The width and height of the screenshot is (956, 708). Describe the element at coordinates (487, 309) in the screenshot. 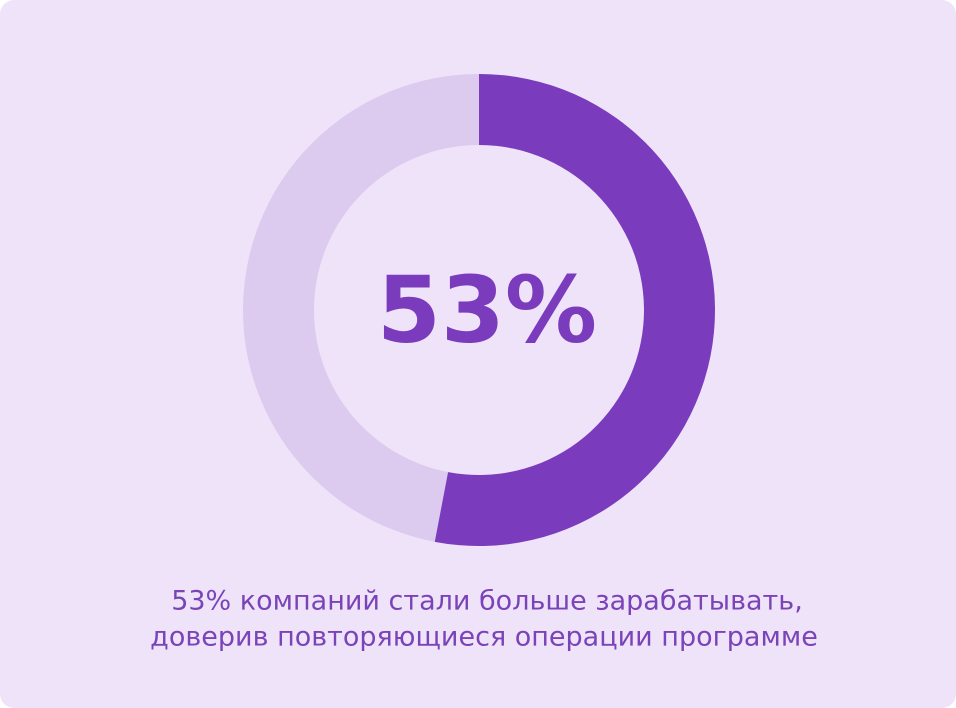

I see `center-label: 53%` at that location.